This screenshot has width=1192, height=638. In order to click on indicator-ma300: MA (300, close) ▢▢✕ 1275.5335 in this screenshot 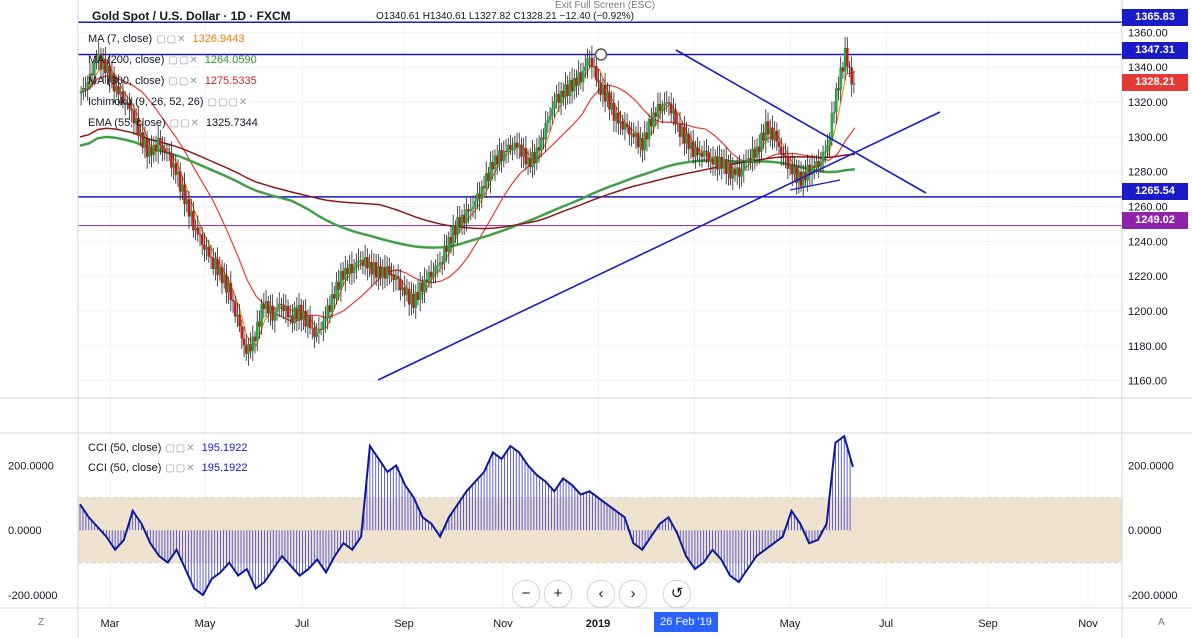, I will do `click(172, 81)`.